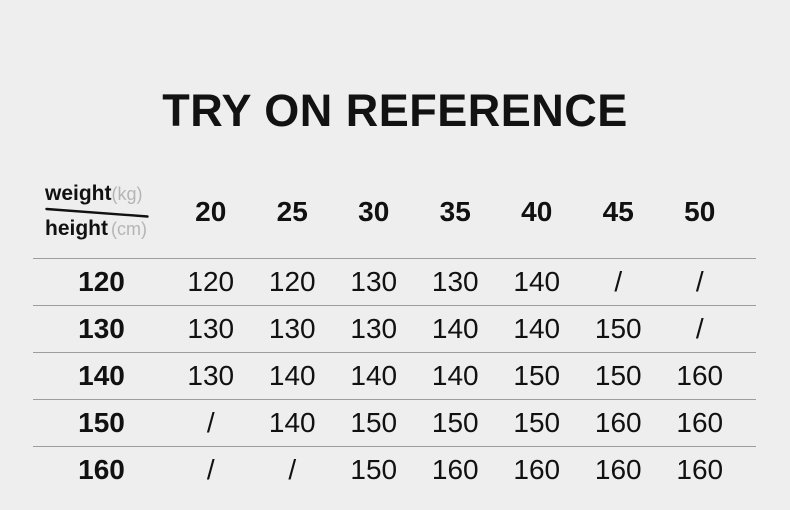 The width and height of the screenshot is (790, 510). Describe the element at coordinates (374, 211) in the screenshot. I see `col-header-weight-30: 30` at that location.